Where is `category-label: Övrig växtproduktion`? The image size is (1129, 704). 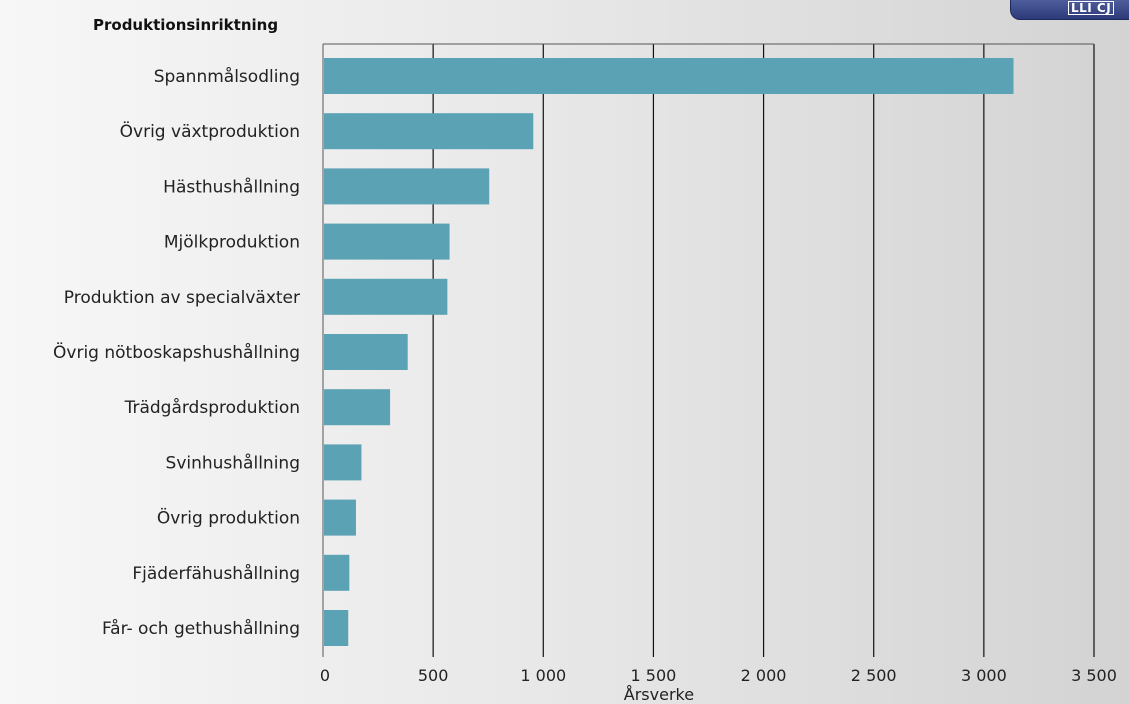 category-label: Övrig växtproduktion is located at coordinates (210, 131).